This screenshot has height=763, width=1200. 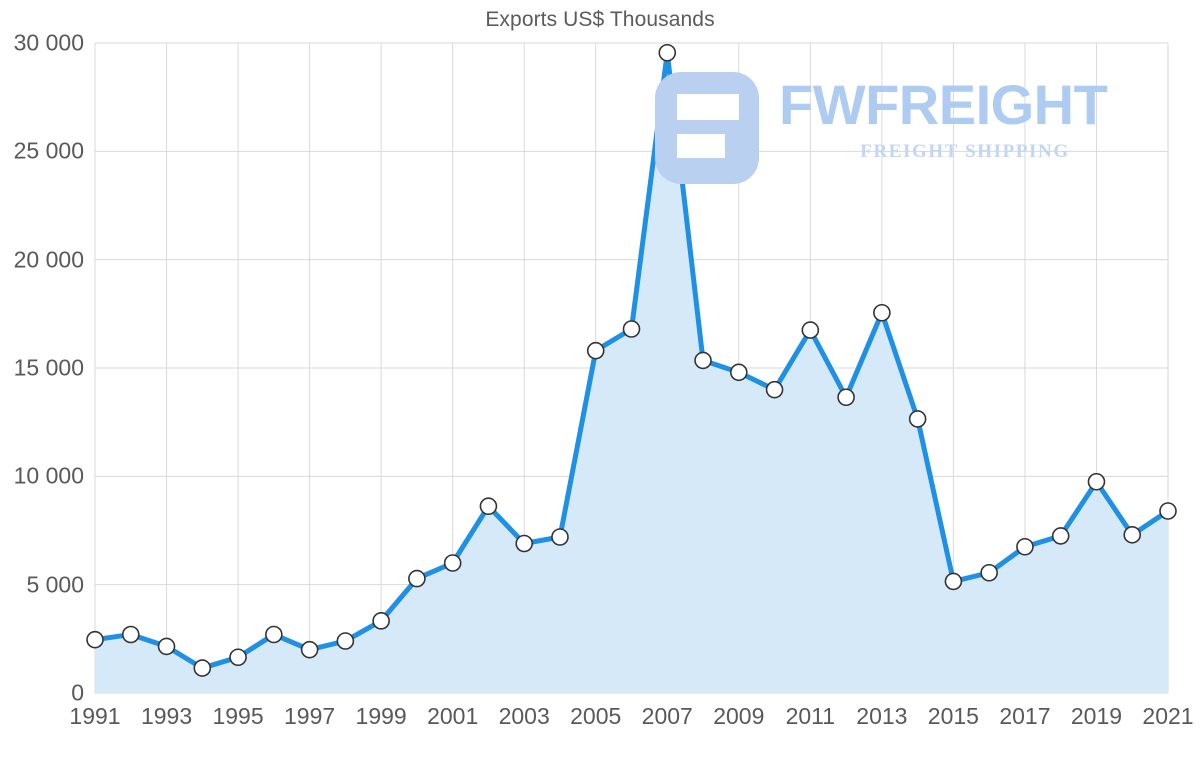 I want to click on chart-title: Exports US$ Thousands, so click(x=600, y=19).